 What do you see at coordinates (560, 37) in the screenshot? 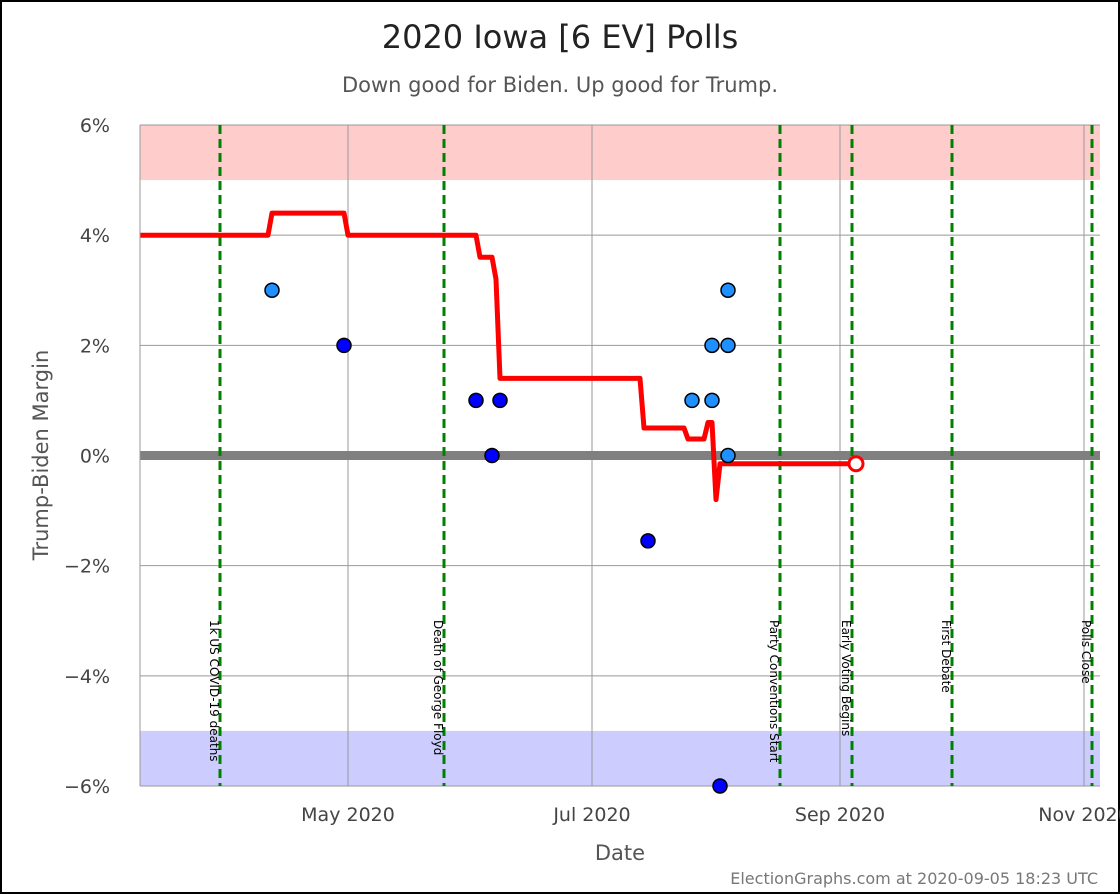
I see `chart-title: 2020 Iowa [6 EV] Polls` at bounding box center [560, 37].